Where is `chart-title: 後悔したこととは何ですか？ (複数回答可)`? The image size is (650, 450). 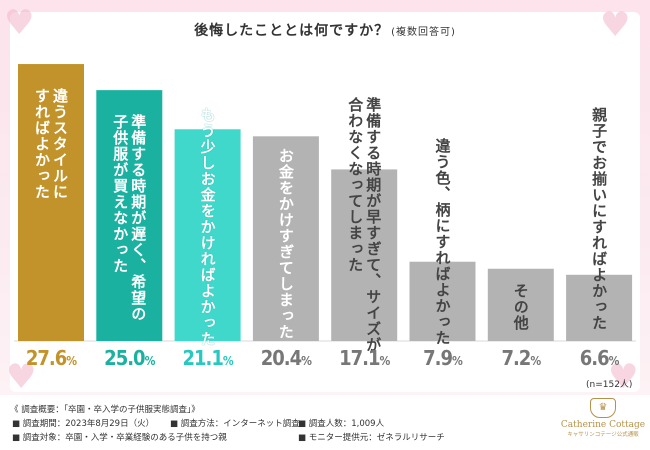
chart-title: 後悔したこととは何ですか？ (複数回答可) is located at coordinates (325, 30).